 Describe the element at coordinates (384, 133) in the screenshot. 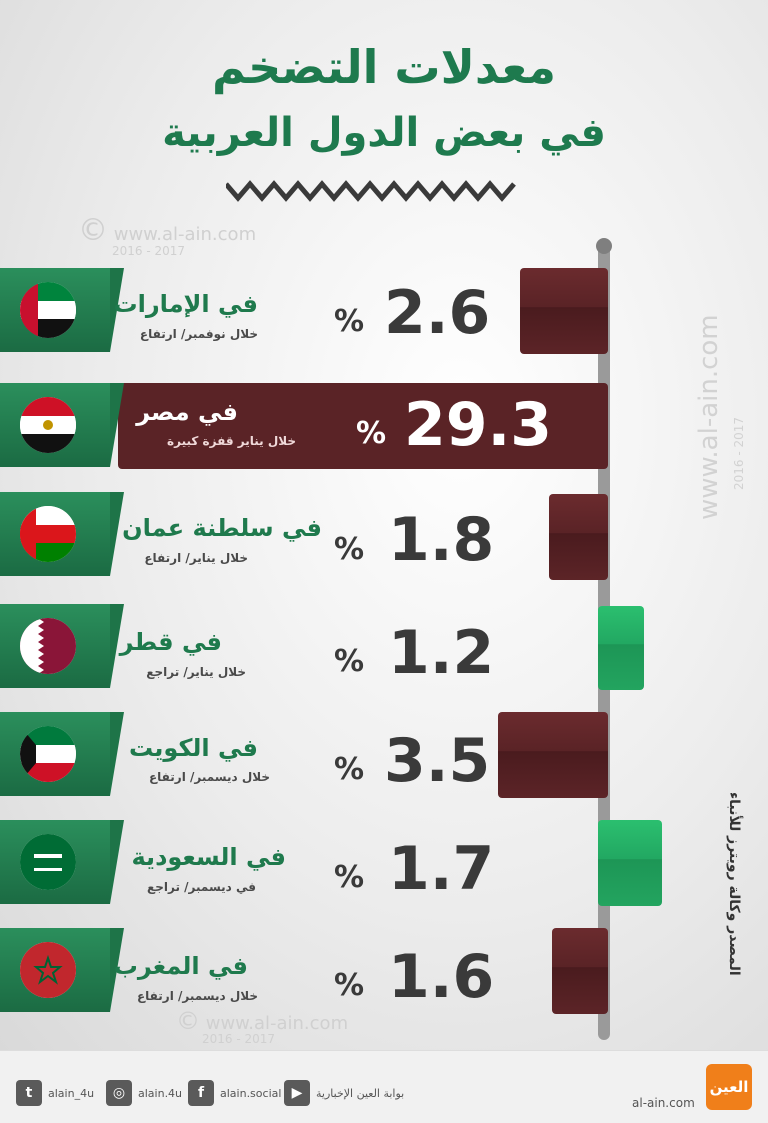

I see `page-subtitle: في بعض الدول العربية` at that location.